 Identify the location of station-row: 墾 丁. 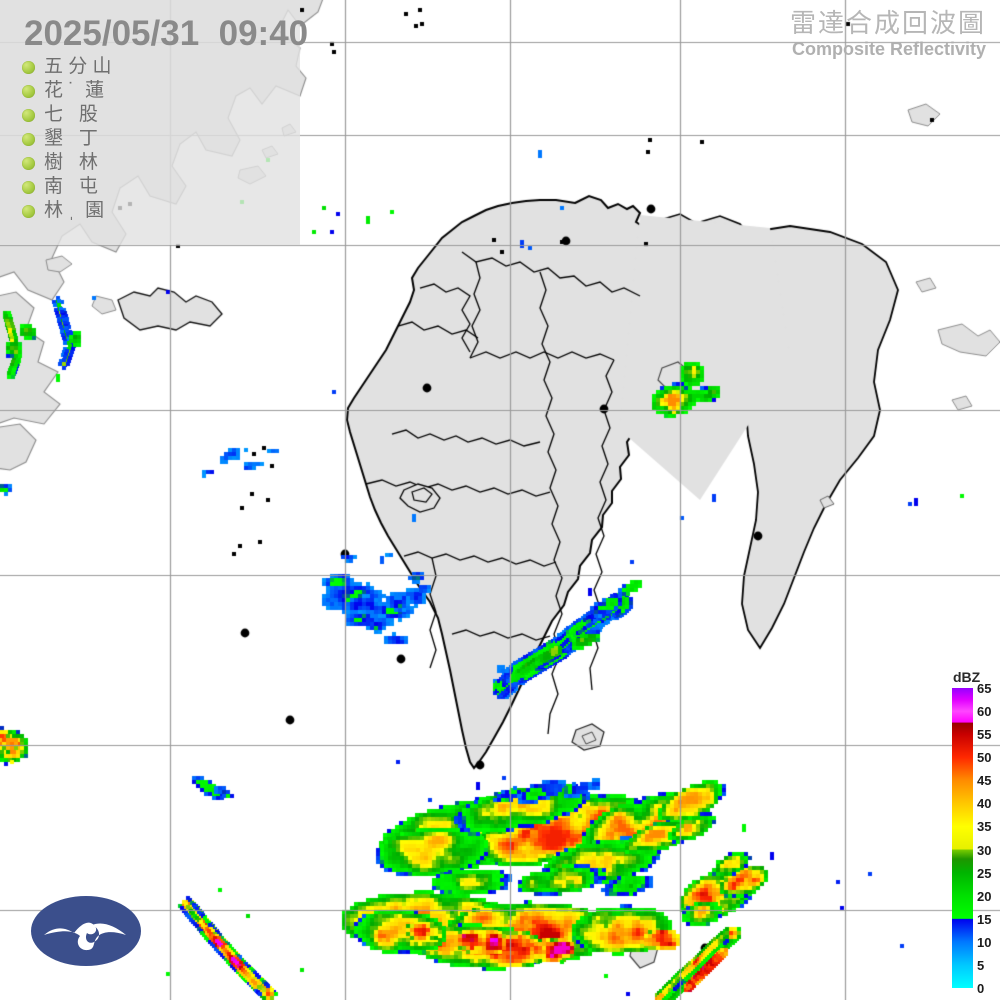
(67, 139).